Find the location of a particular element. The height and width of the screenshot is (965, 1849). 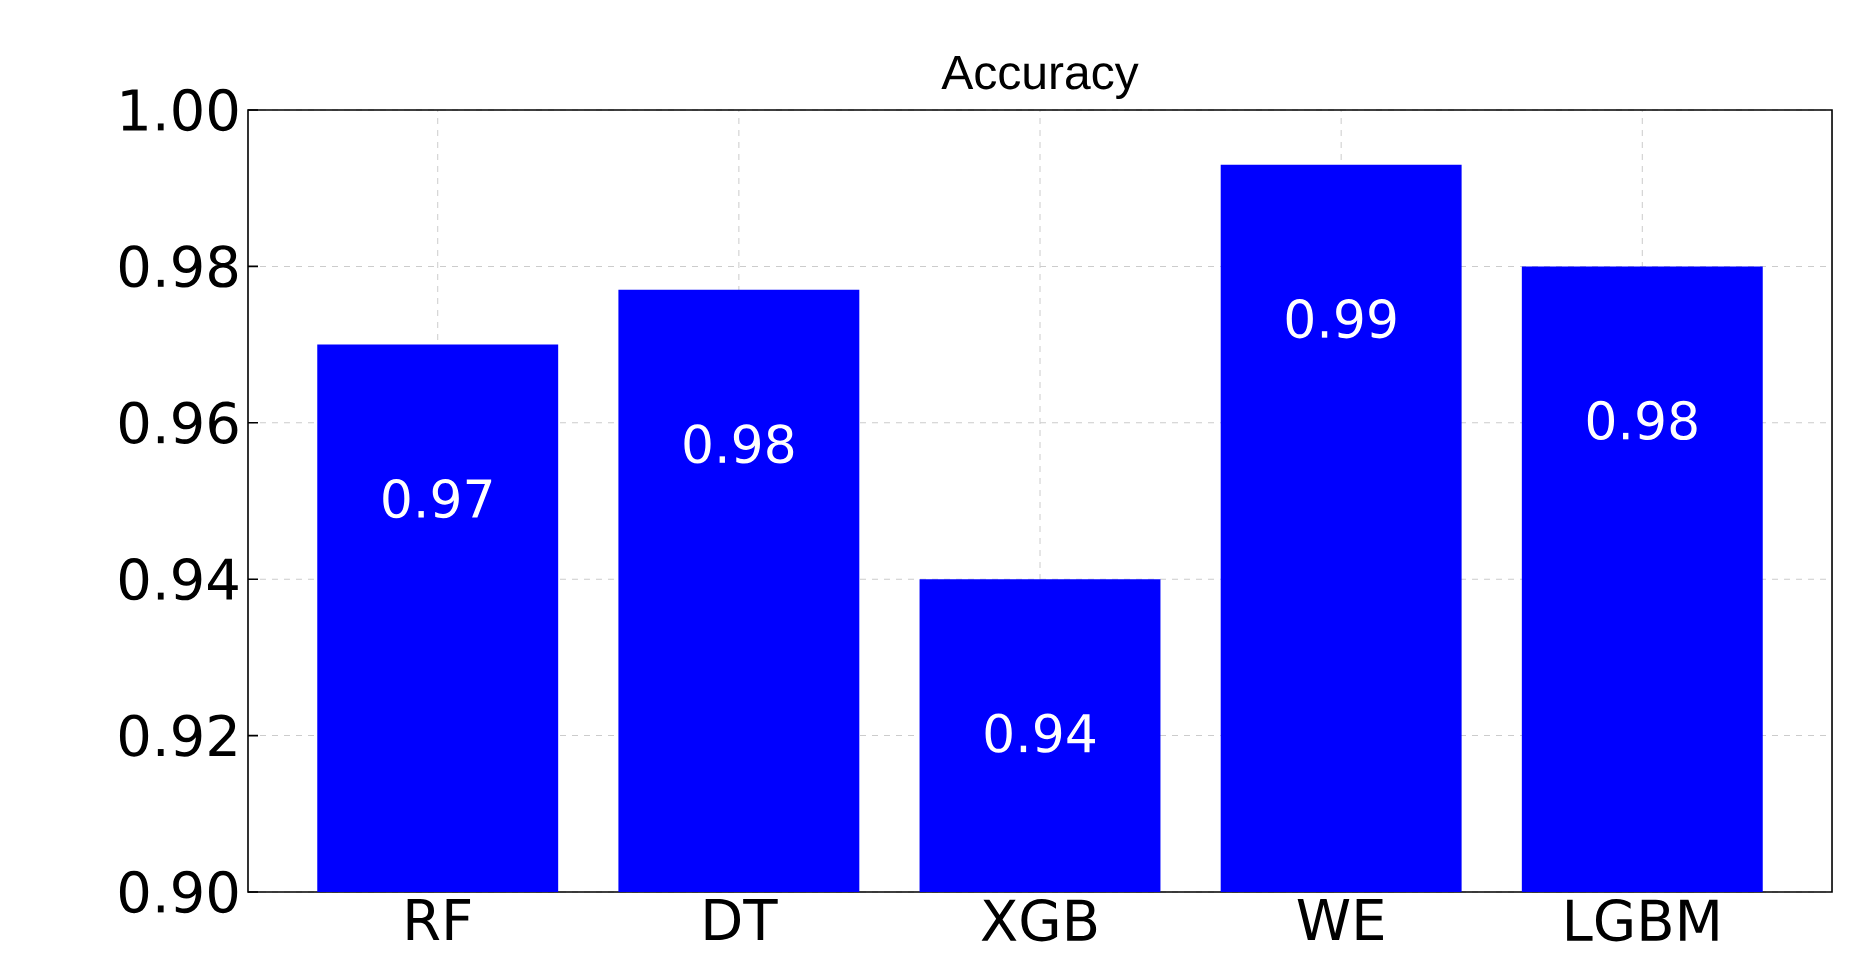

chart-title: Accuracy is located at coordinates (1040, 77).